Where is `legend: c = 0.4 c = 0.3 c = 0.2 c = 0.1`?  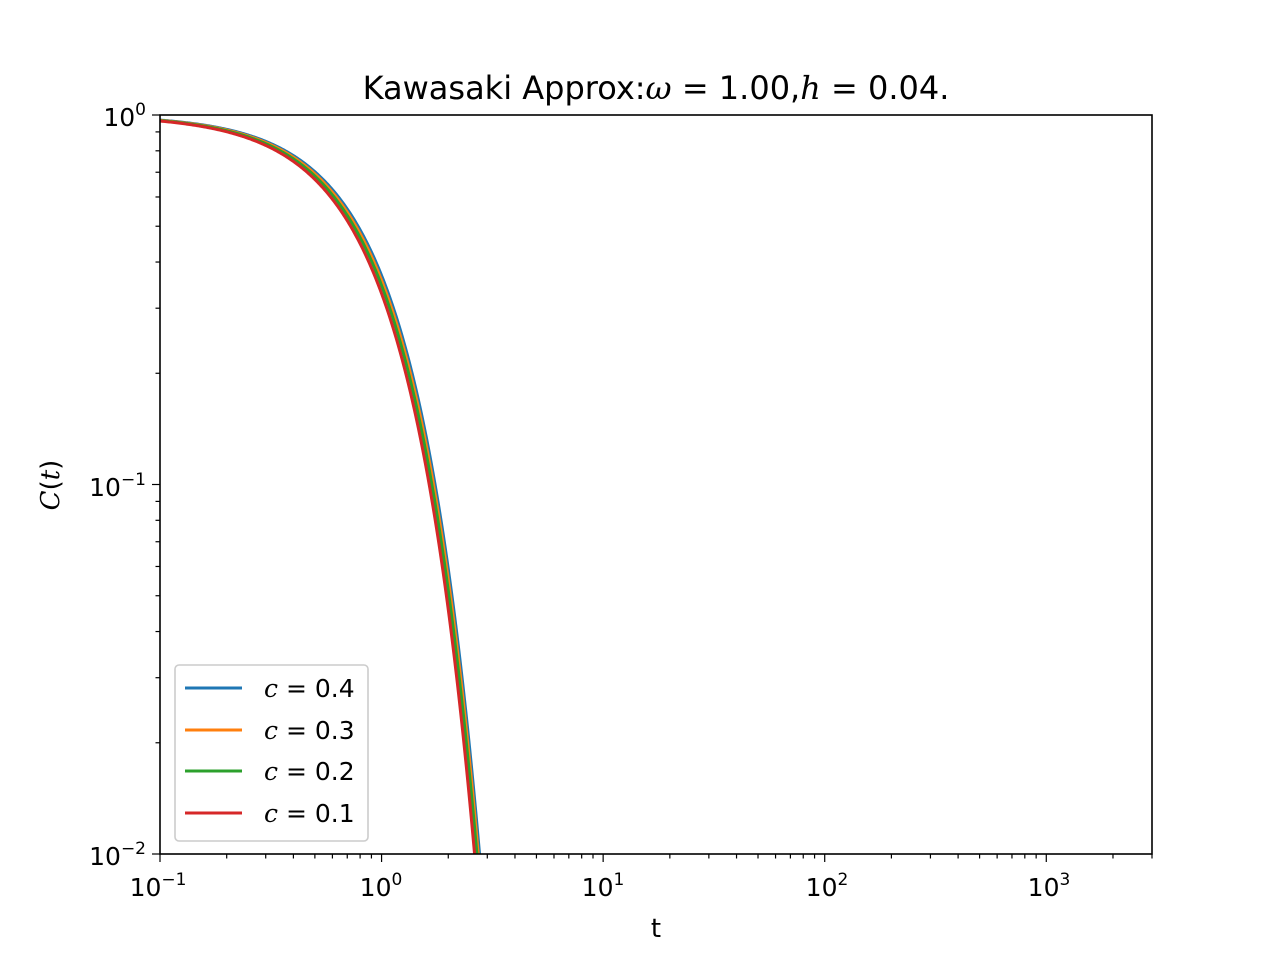
legend: c = 0.4 c = 0.3 c = 0.2 c = 0.1 is located at coordinates (271, 753).